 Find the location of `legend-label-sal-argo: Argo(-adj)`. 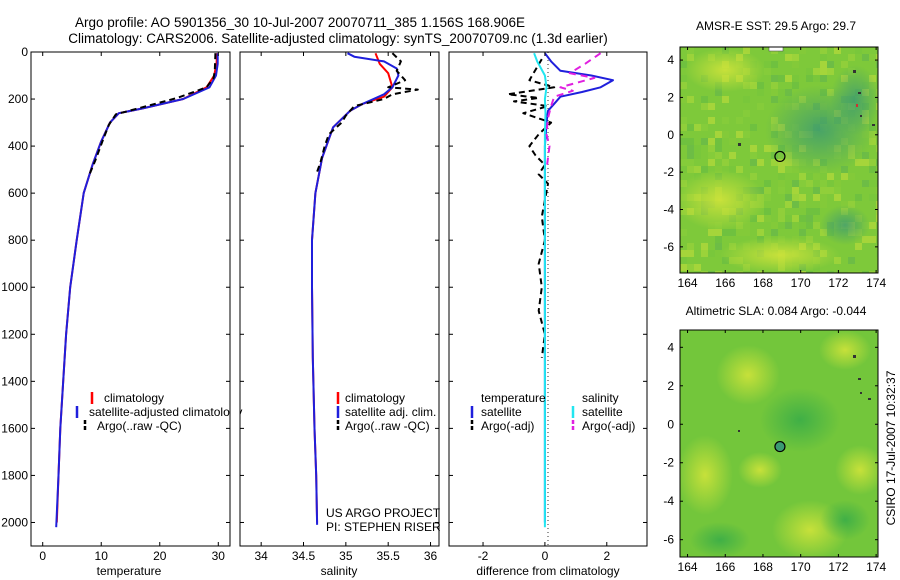

legend-label-sal-argo: Argo(-adj) is located at coordinates (608, 426).